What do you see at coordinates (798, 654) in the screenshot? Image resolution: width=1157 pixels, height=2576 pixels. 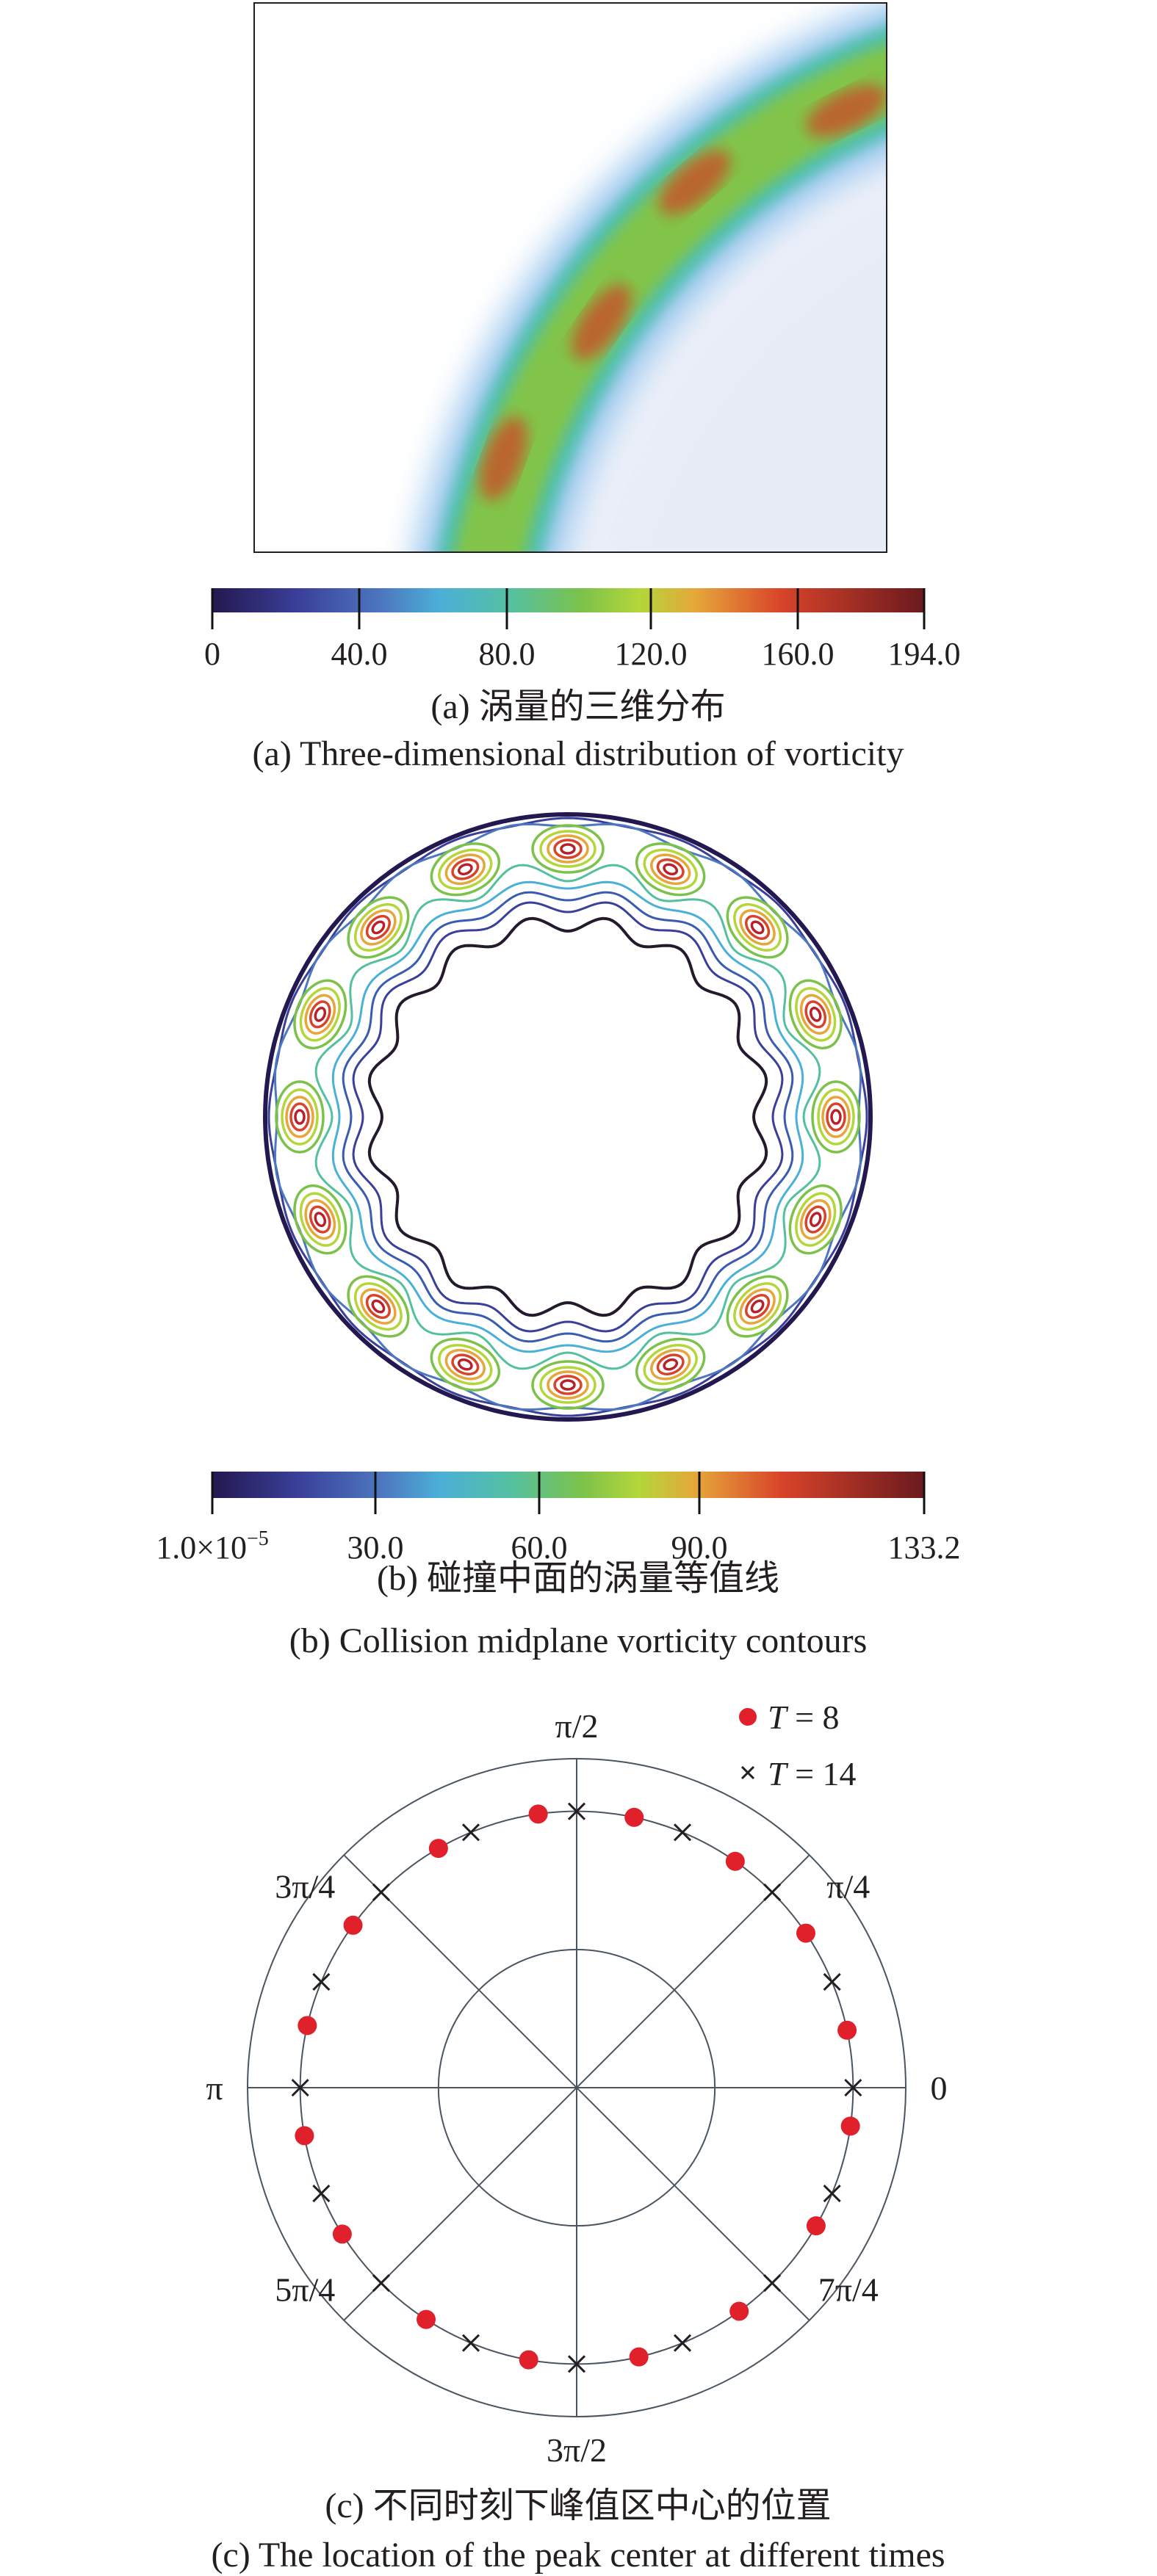 I see `colorbar-tick-label: 160.0` at bounding box center [798, 654].